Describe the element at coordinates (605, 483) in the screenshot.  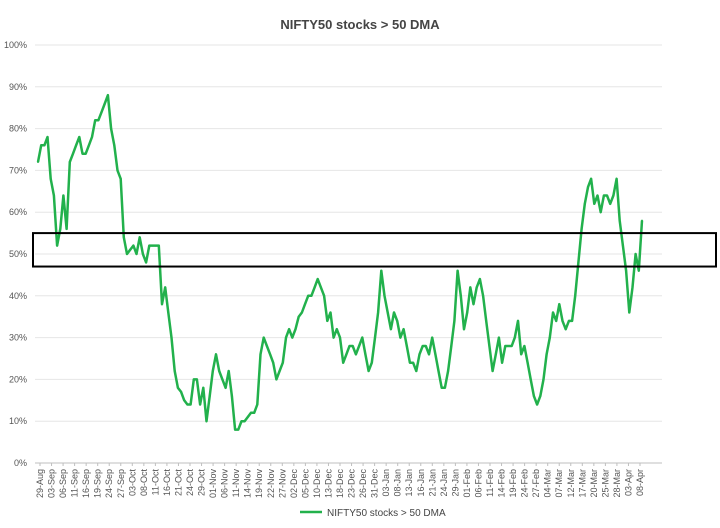
I see `x-tick-label: 25-Mar` at that location.